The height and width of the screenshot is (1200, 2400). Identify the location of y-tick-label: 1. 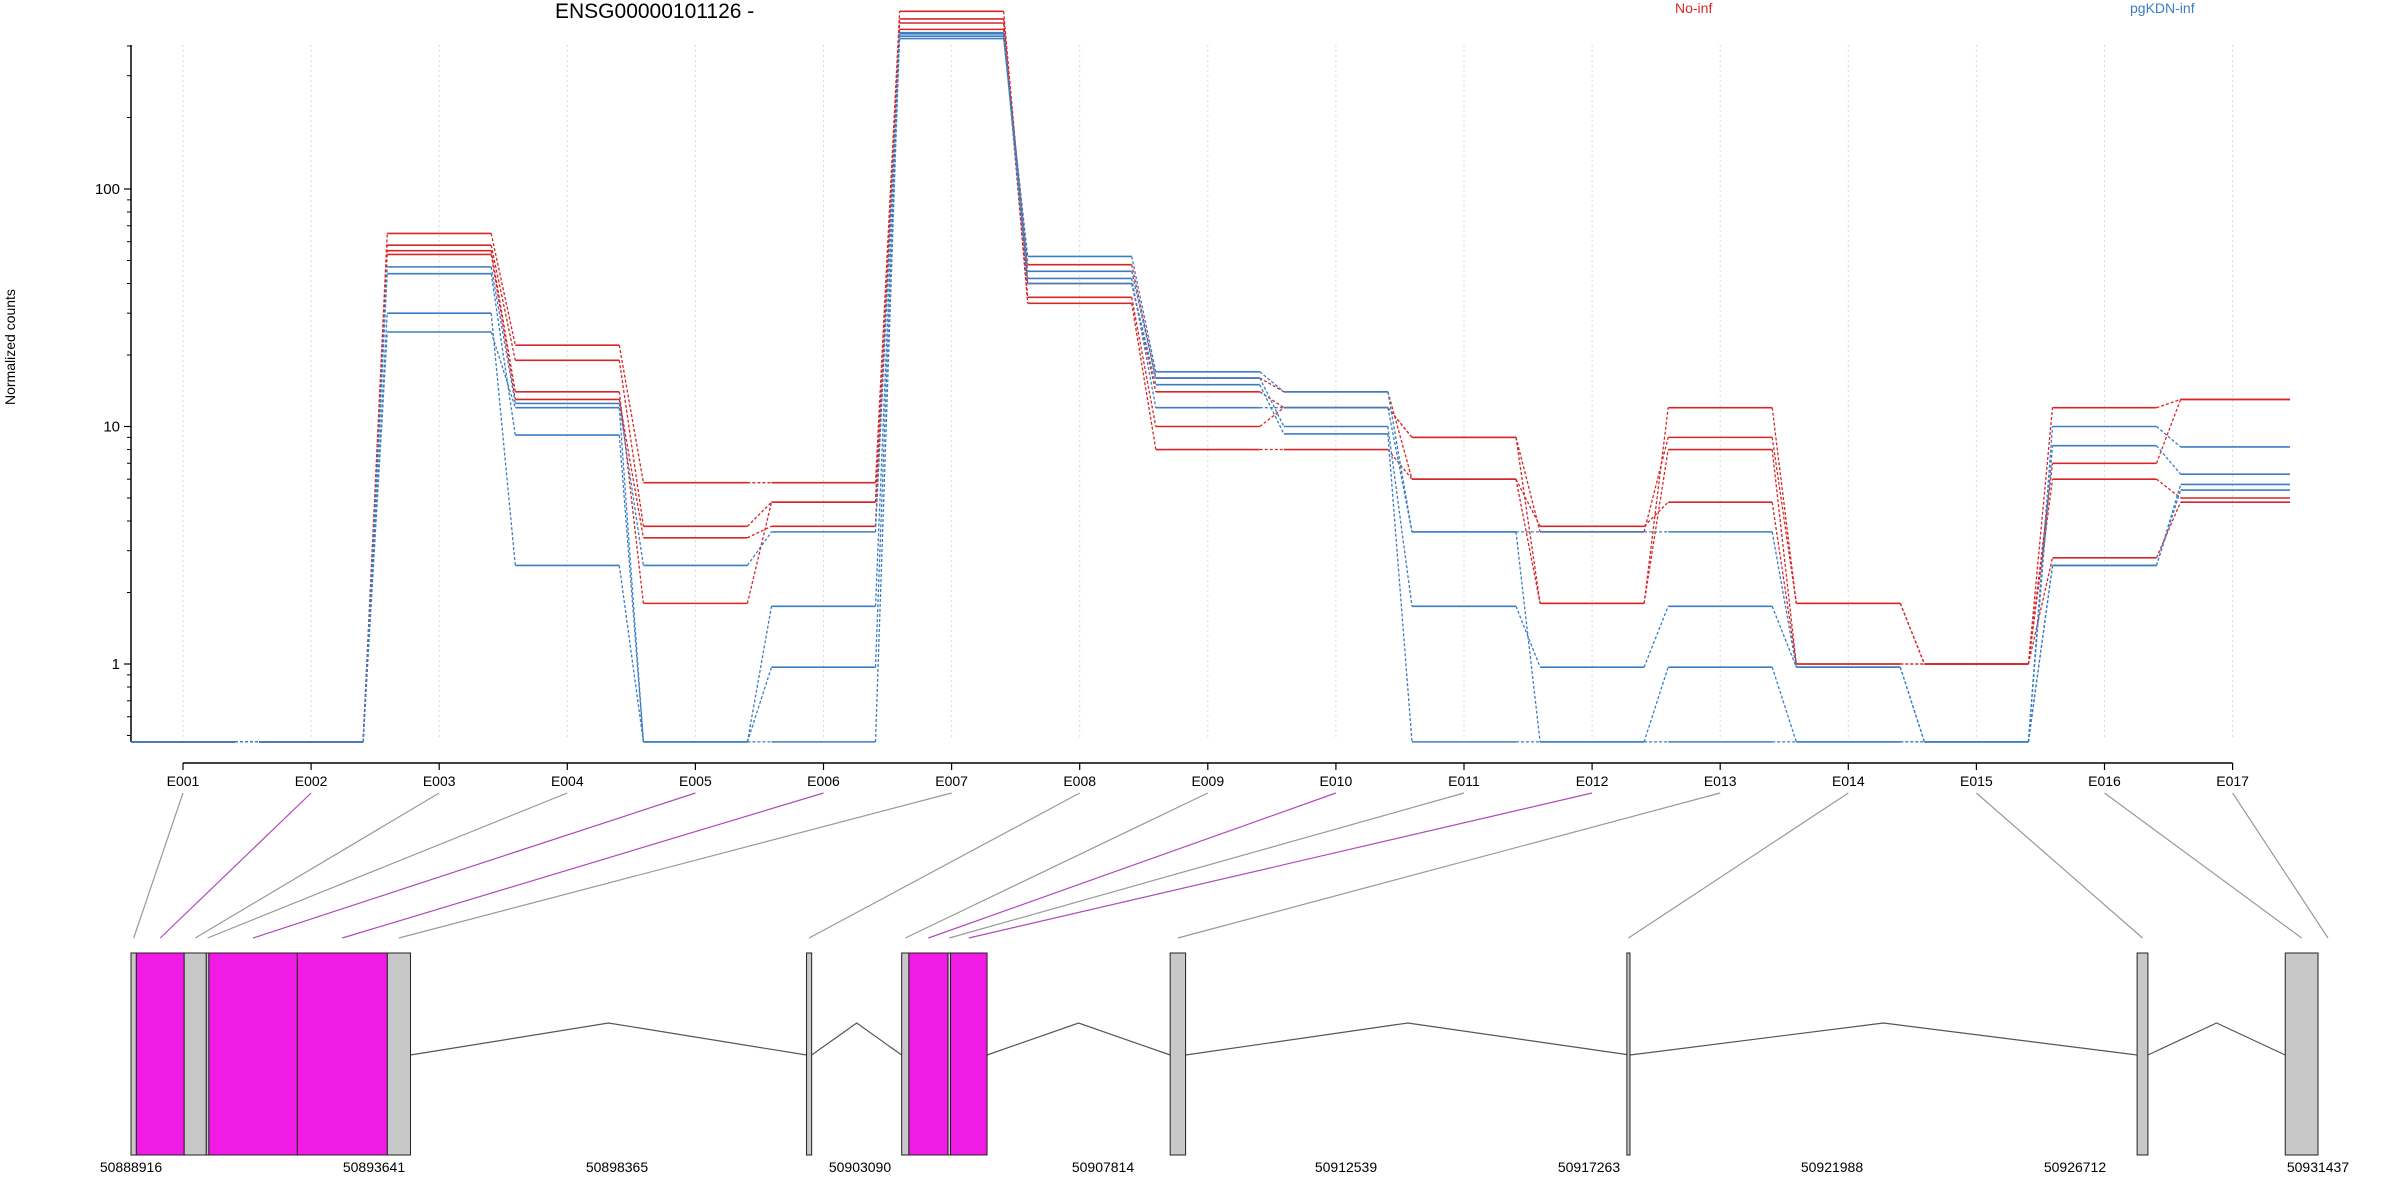
(116, 664).